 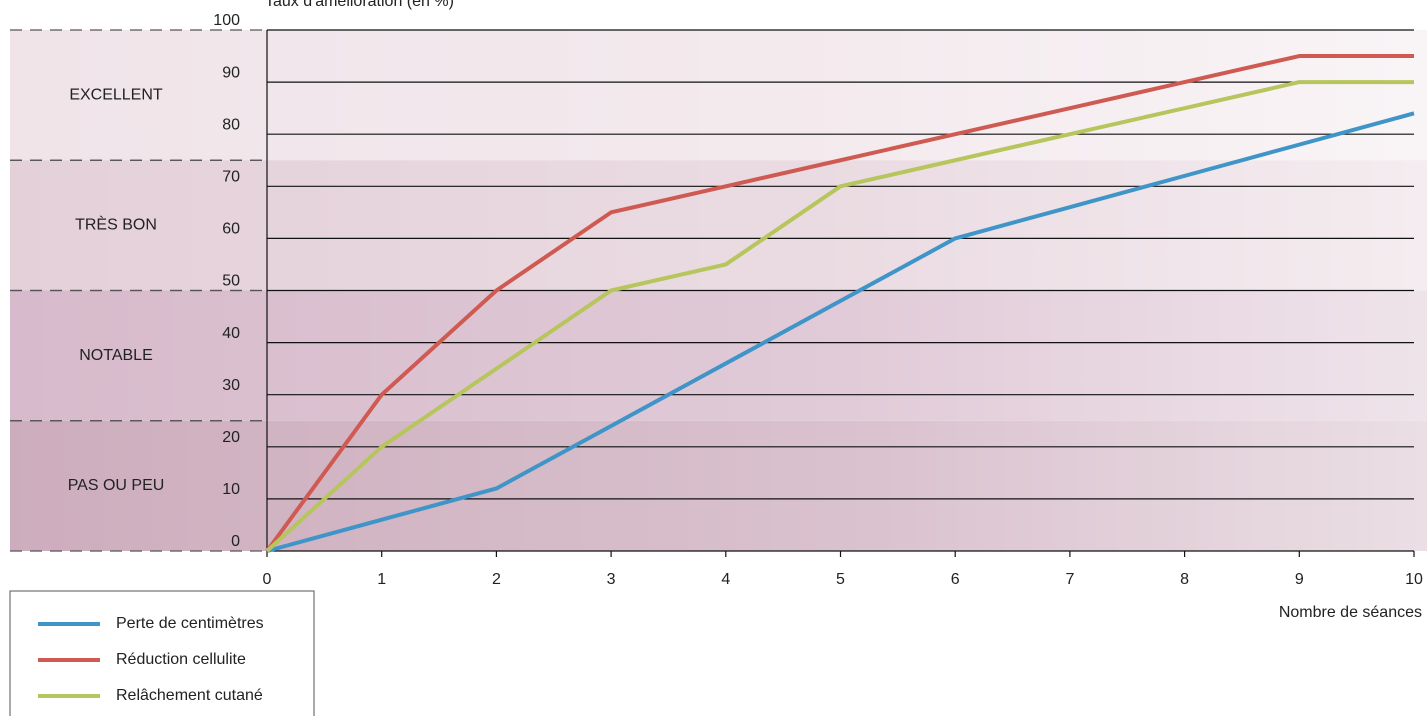 What do you see at coordinates (1184, 579) in the screenshot?
I see `x-tick-label: 8` at bounding box center [1184, 579].